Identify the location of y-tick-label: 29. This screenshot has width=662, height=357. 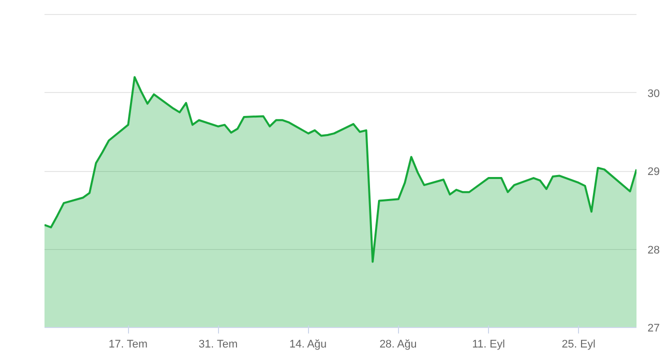
(654, 172).